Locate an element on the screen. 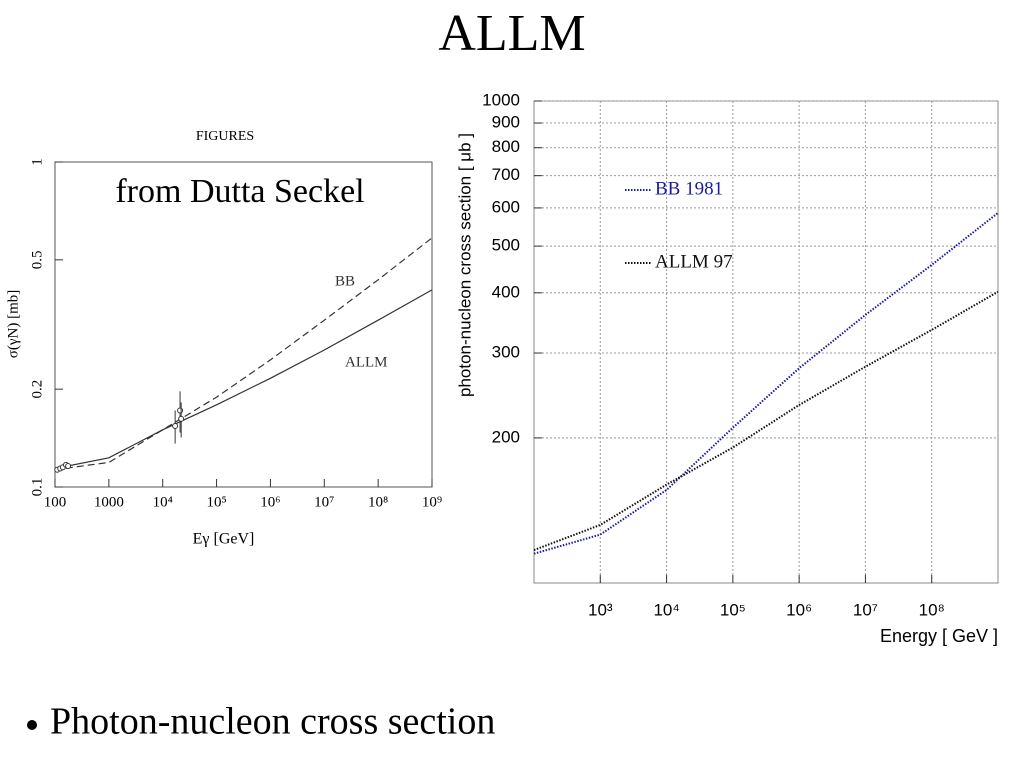 The height and width of the screenshot is (768, 1024). y-tick-label: 1 is located at coordinates (37, 162).